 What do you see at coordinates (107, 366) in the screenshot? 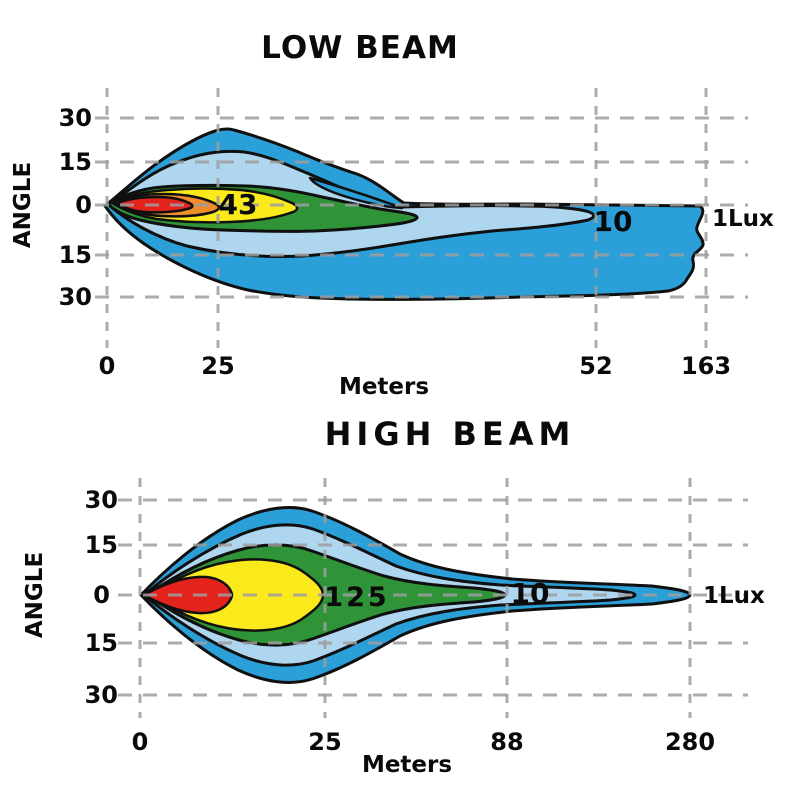
I see `low-xtick-0: 0` at bounding box center [107, 366].